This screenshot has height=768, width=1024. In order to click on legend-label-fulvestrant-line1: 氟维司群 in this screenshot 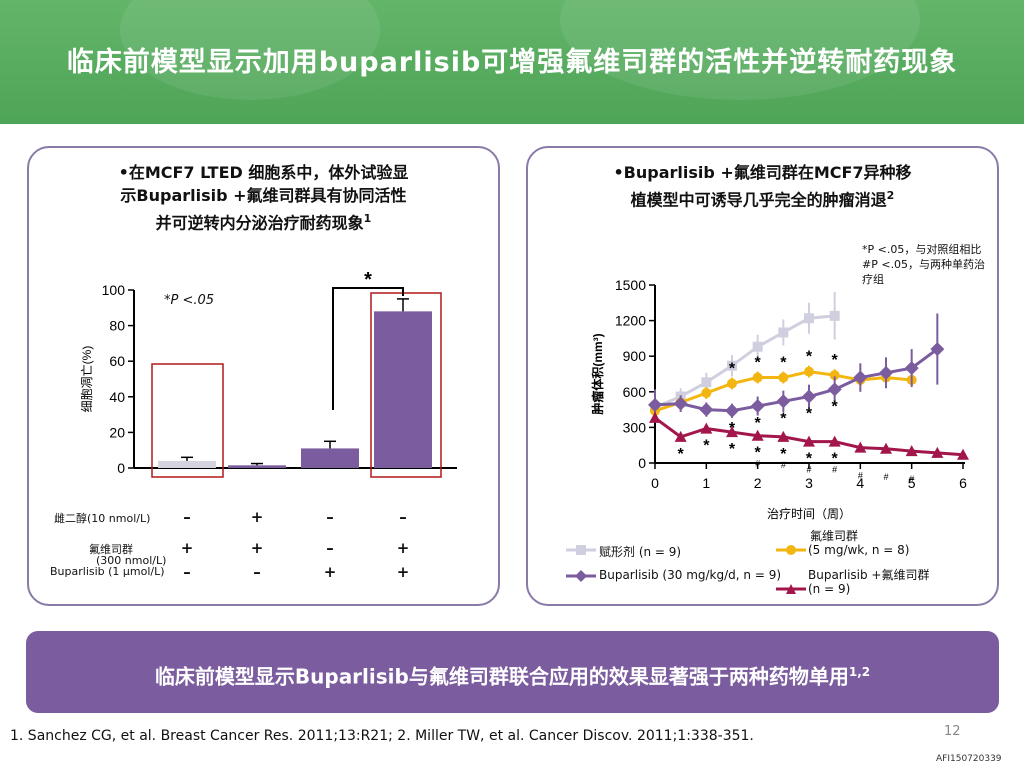, I will do `click(834, 536)`.